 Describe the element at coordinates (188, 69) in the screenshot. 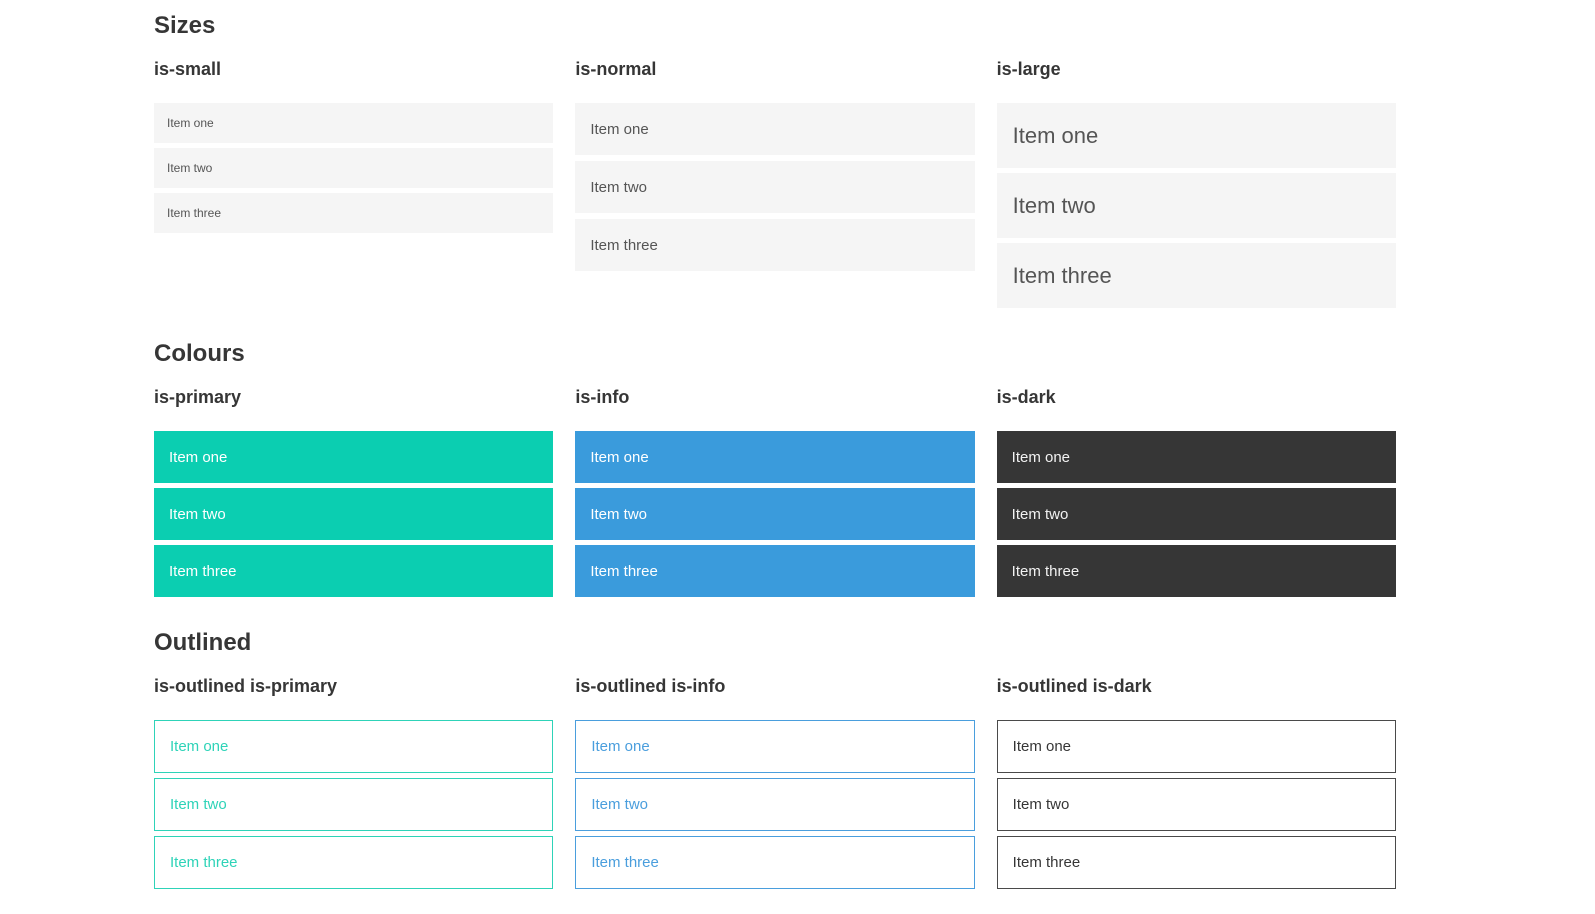

I see `column-heading-is-small: is-small` at that location.